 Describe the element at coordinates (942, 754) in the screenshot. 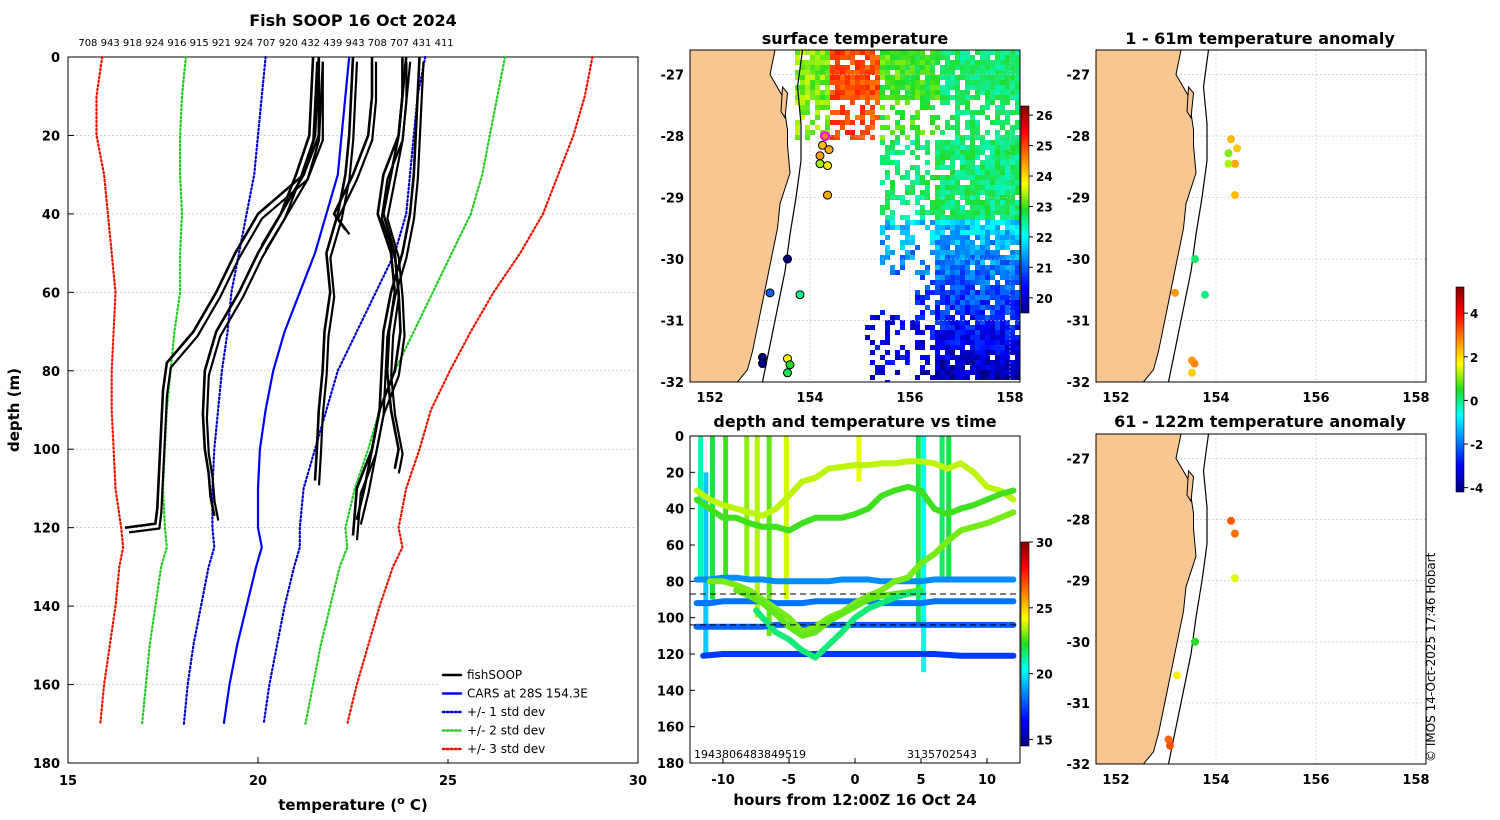

I see `time-series-ids-right: 3135702543` at that location.